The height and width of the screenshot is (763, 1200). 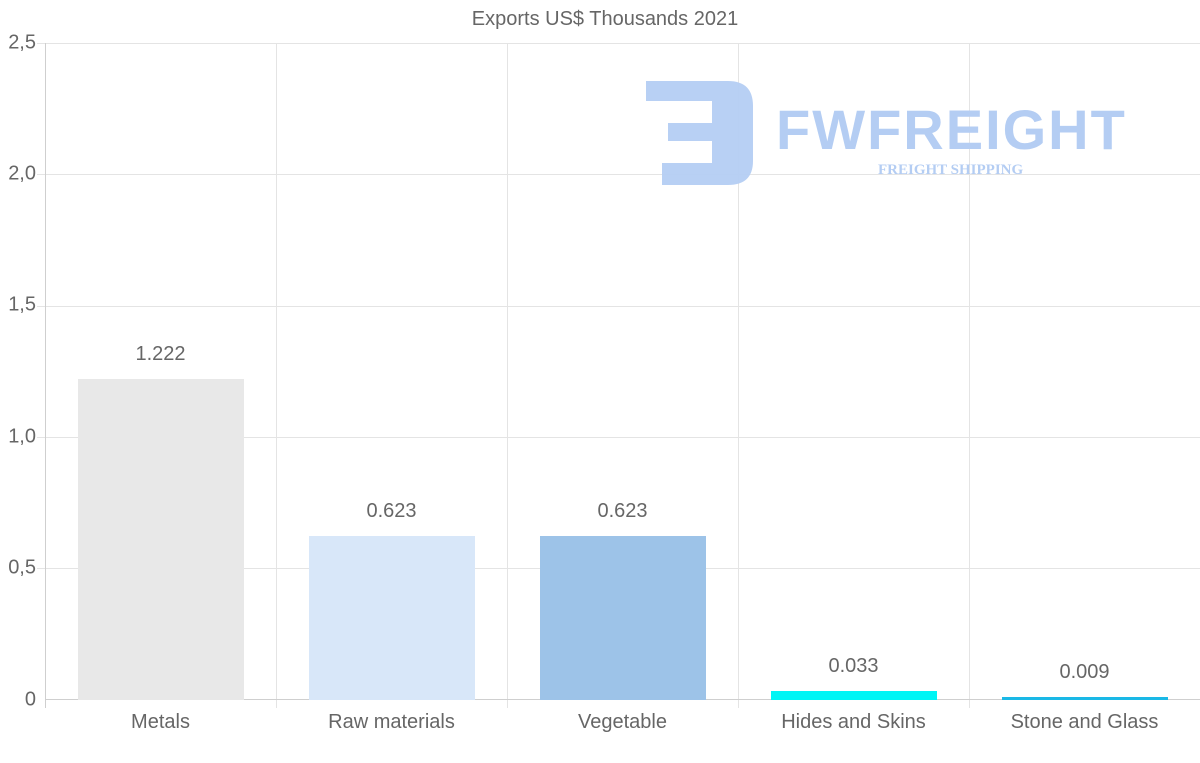 What do you see at coordinates (1084, 722) in the screenshot?
I see `x-tick-label: Stone and Glass` at bounding box center [1084, 722].